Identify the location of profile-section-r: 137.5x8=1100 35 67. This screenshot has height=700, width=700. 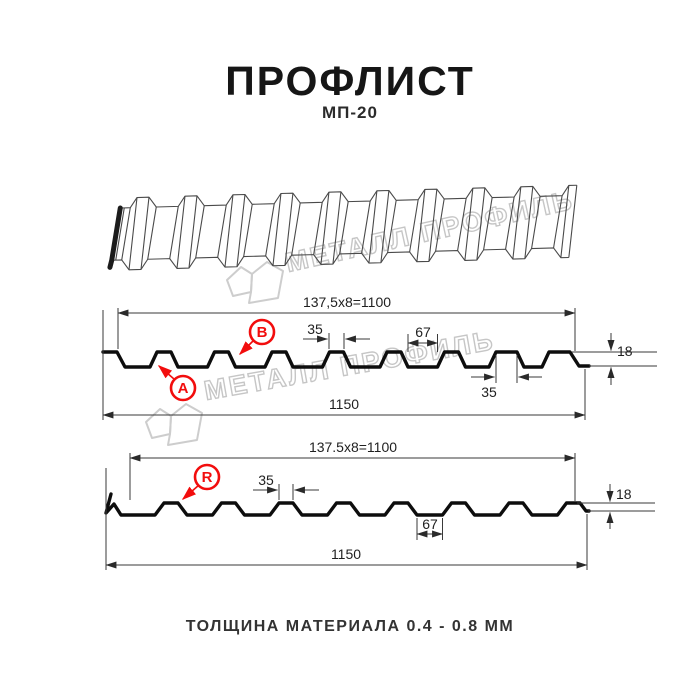
(379, 504).